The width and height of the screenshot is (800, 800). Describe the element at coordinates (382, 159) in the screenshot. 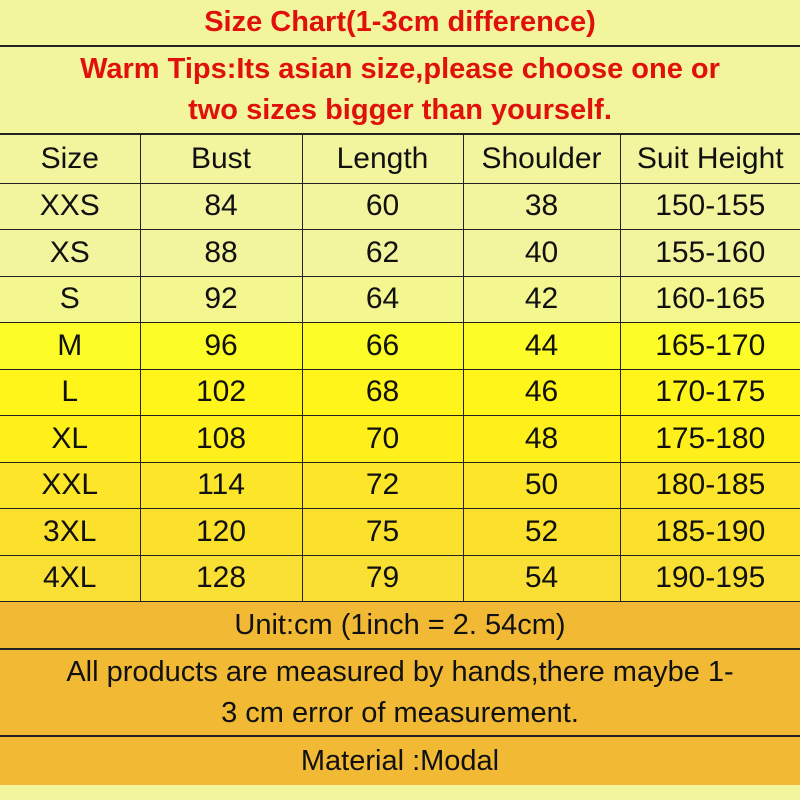

I see `column-header: Length` at that location.